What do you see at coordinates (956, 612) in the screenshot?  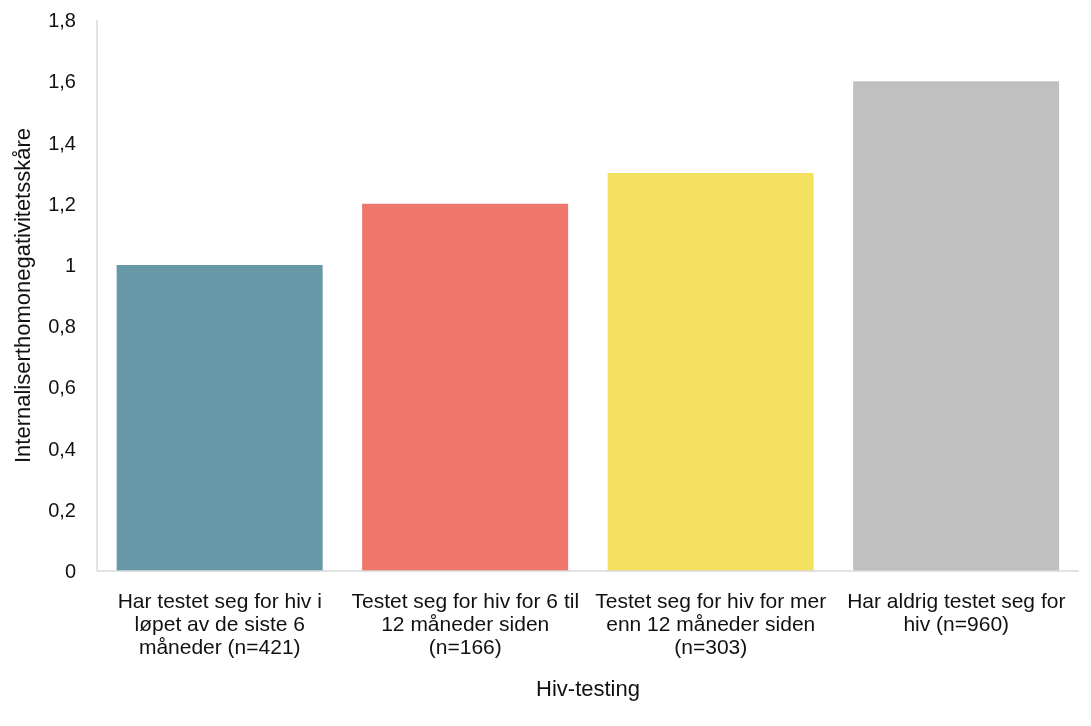 I see `x-tick-label: Har aldrig testet seg for hiv (n=960)` at bounding box center [956, 612].